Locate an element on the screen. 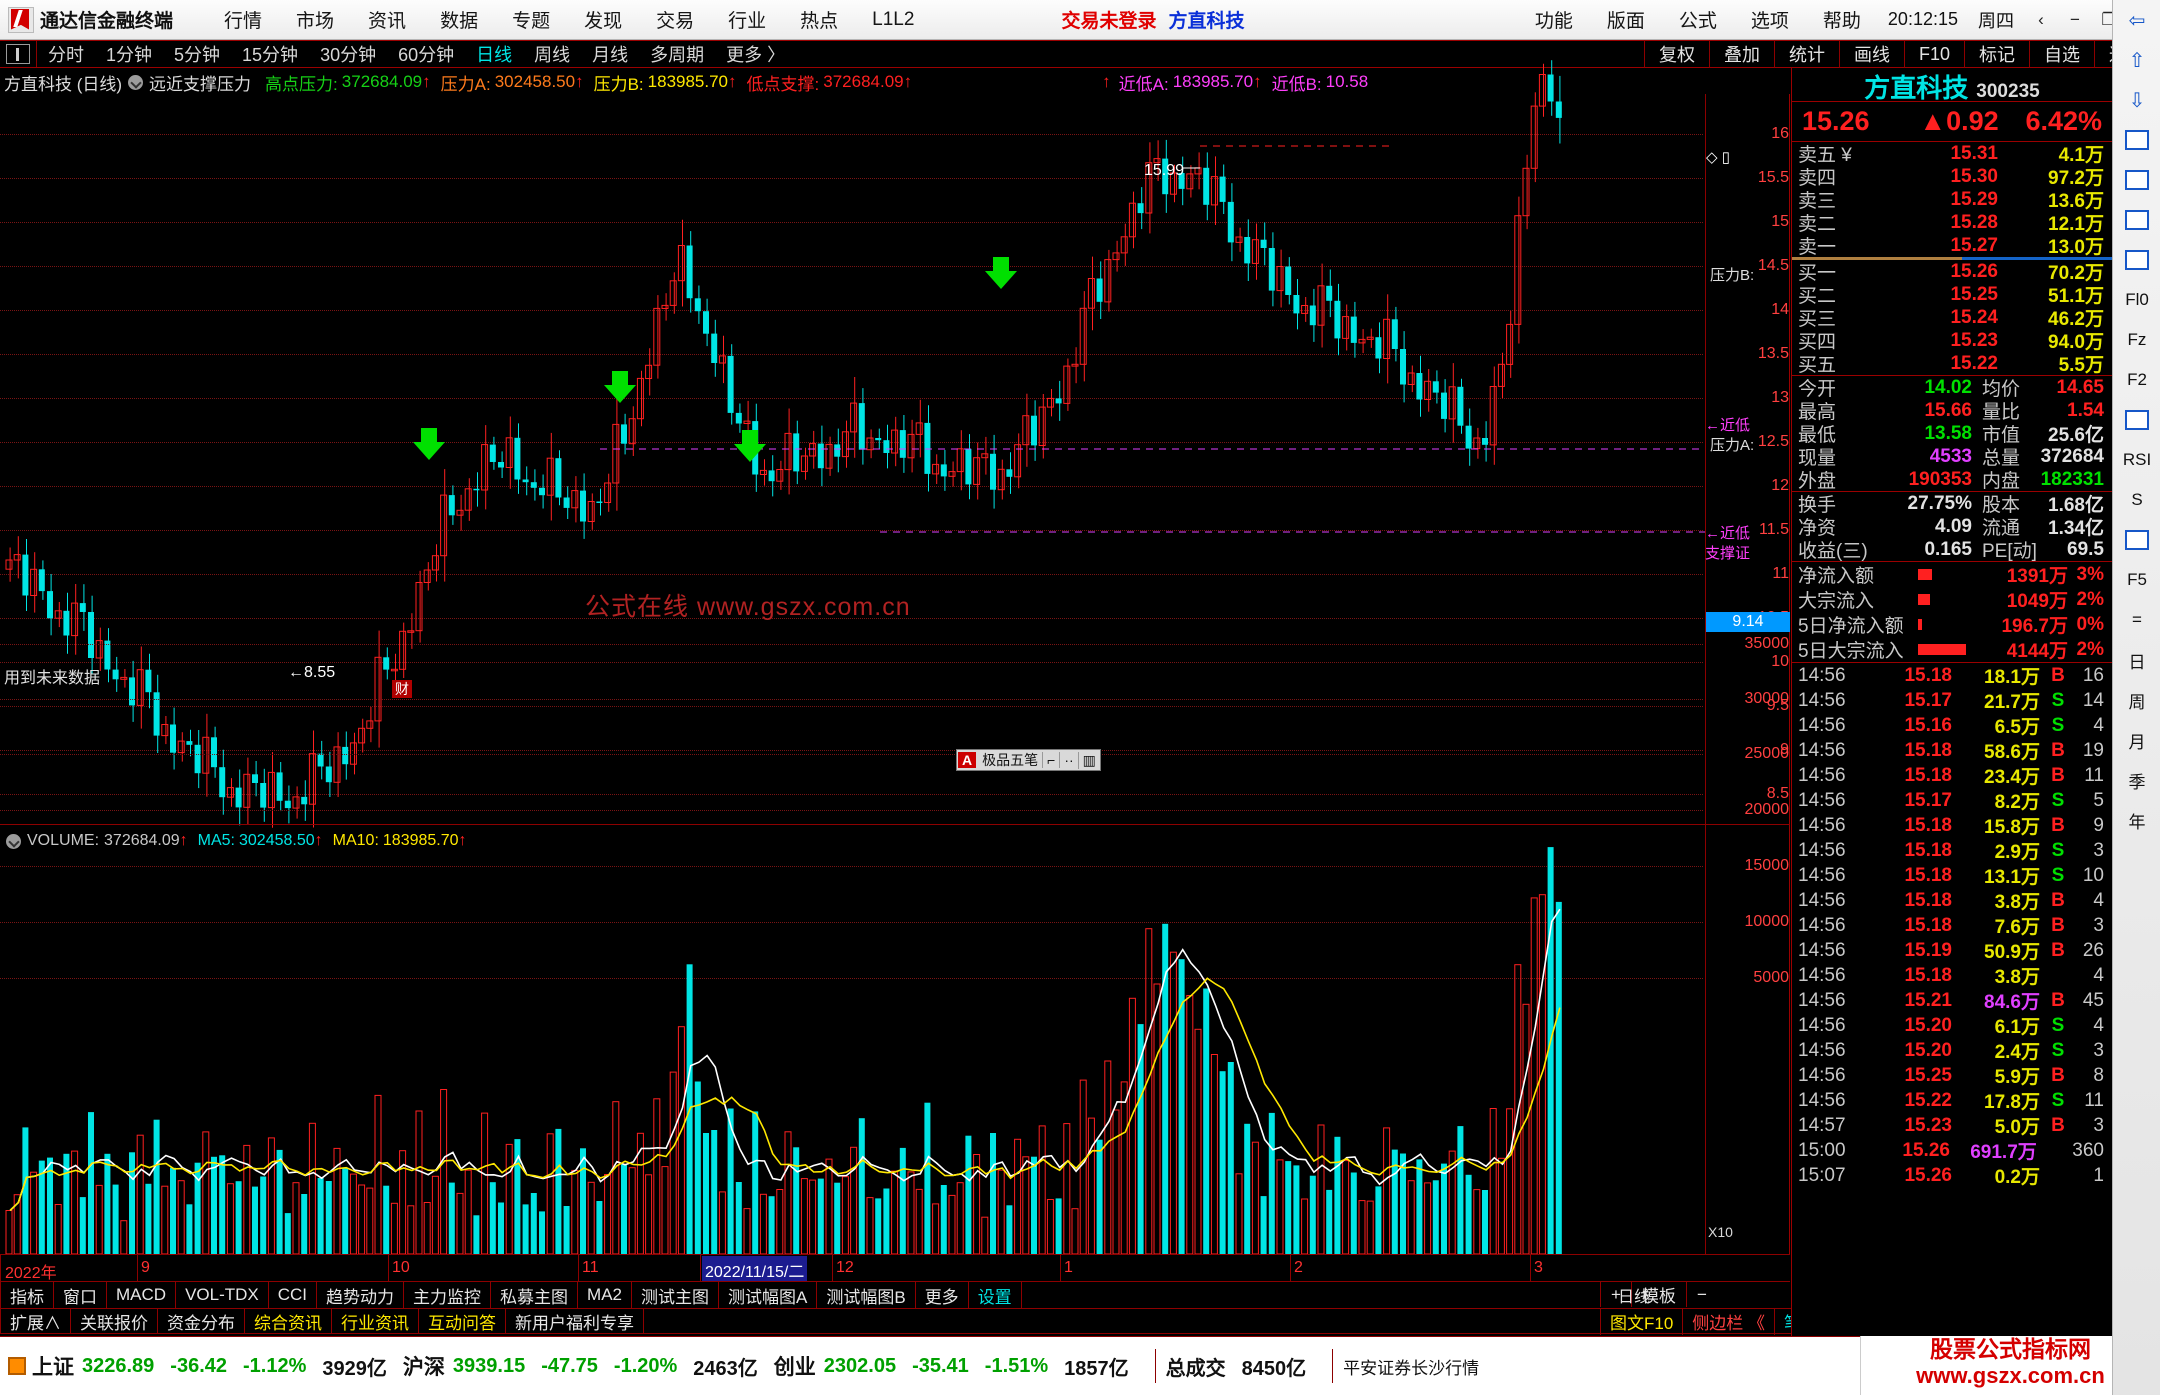 Image resolution: width=2160 pixels, height=1395 pixels. volume-chevron-icon is located at coordinates (13, 841).